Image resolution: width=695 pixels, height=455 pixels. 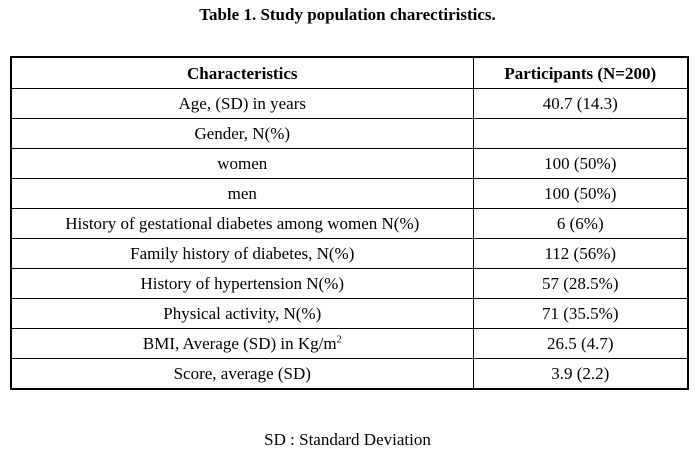 I want to click on row-label: women, so click(x=242, y=163).